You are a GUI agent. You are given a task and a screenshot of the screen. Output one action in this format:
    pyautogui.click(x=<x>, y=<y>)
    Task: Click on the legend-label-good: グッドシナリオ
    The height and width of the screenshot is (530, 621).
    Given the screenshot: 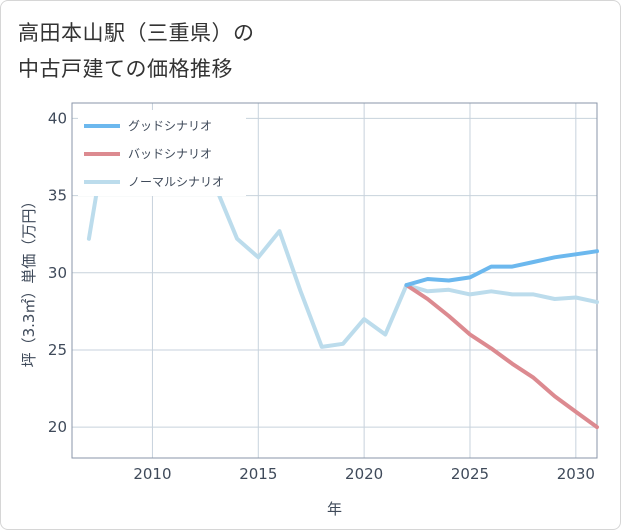 What is the action you would take?
    pyautogui.click(x=170, y=126)
    